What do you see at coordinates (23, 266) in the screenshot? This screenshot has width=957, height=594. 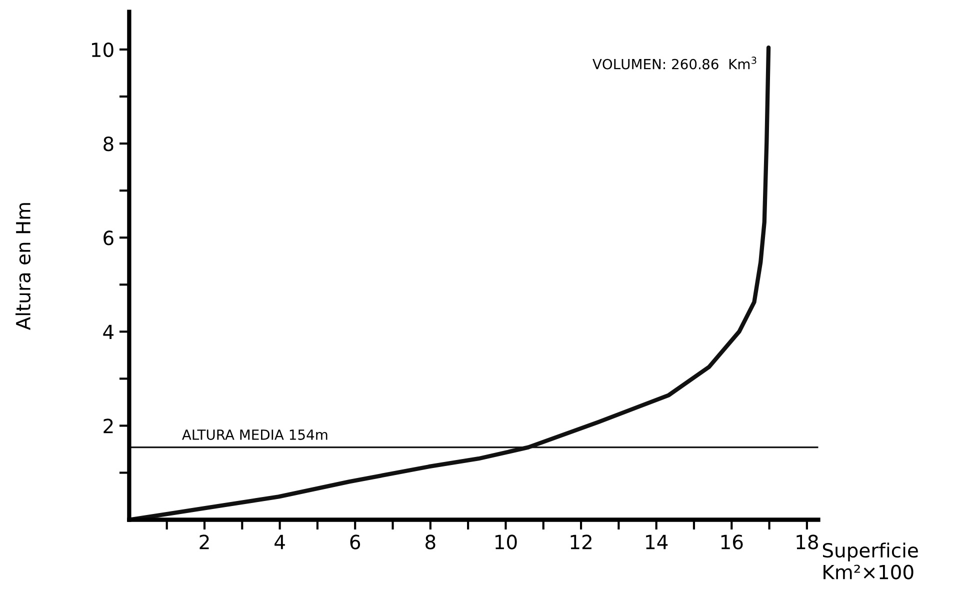 I see `y-axis-title: Altura en Hm` at bounding box center [23, 266].